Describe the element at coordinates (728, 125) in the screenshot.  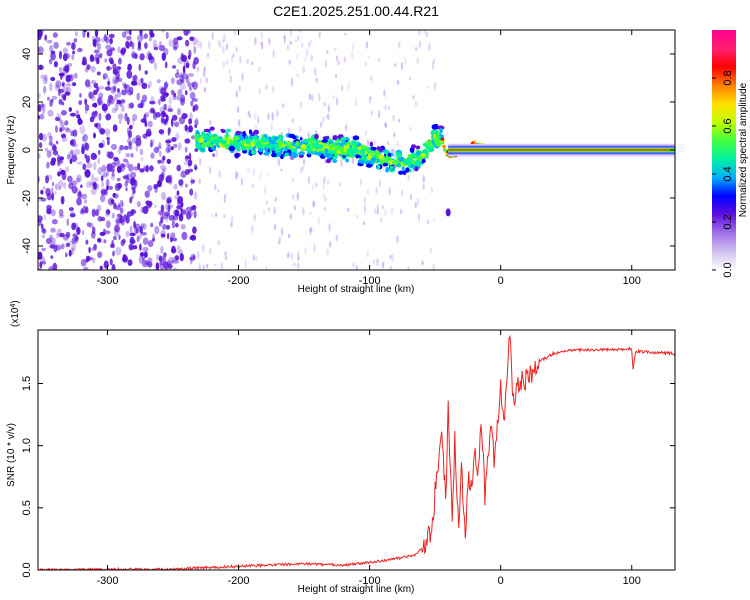
I see `colorbar-tick-label: 0.6` at that location.